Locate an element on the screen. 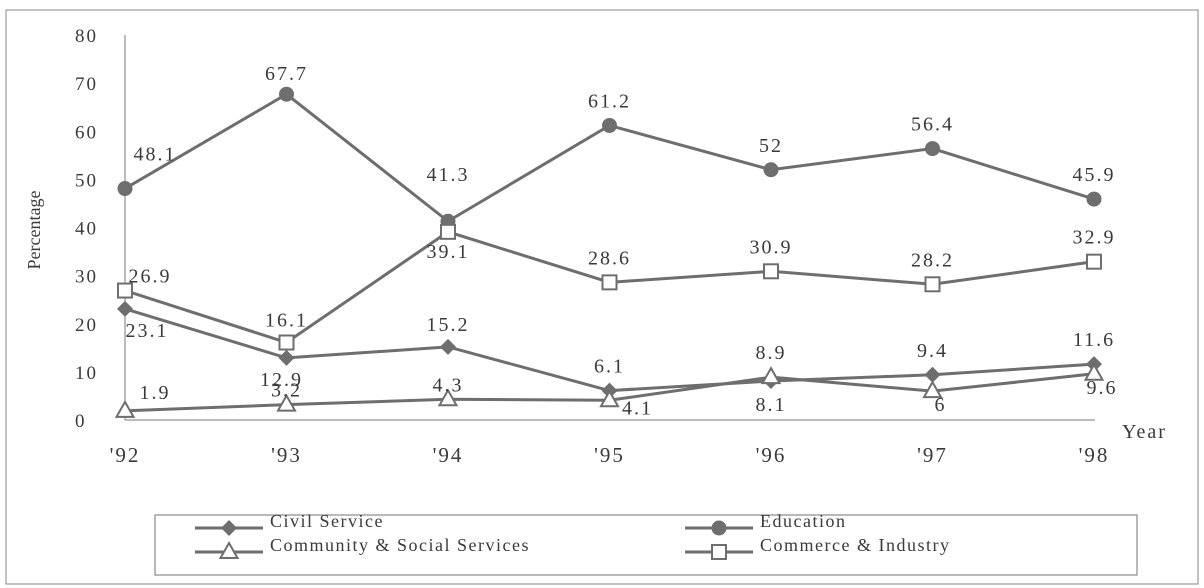 The width and height of the screenshot is (1204, 588). data-label-civil-service: 9.4 is located at coordinates (932, 351).